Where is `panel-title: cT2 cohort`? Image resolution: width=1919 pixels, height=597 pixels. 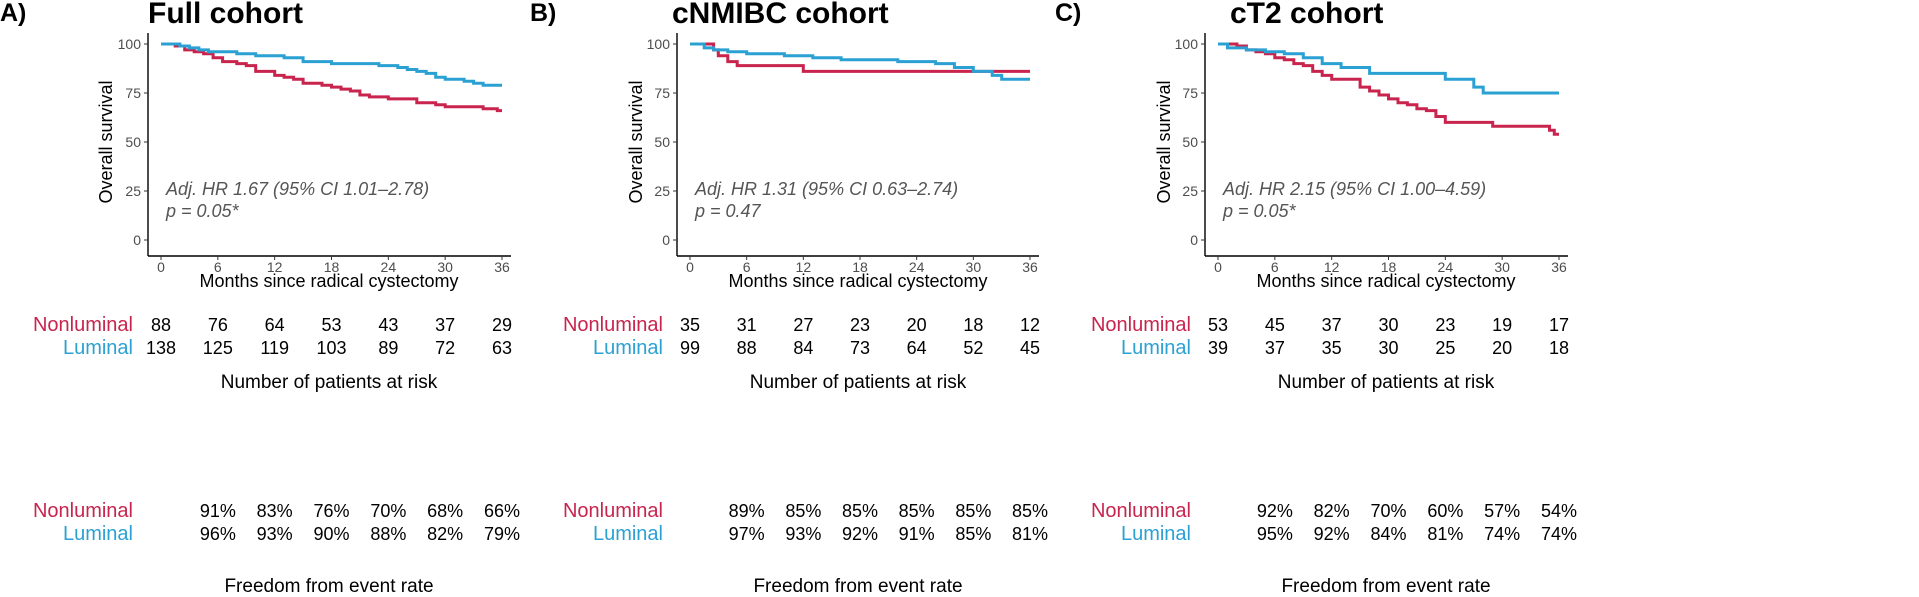 panel-title: cT2 cohort is located at coordinates (1306, 15).